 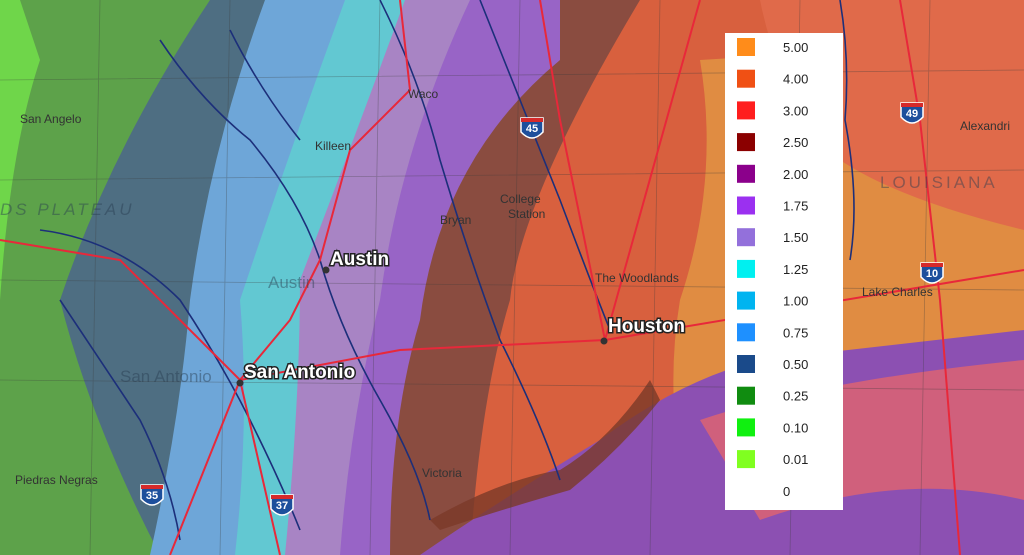 I want to click on interstate-shield: 45, so click(x=532, y=128).